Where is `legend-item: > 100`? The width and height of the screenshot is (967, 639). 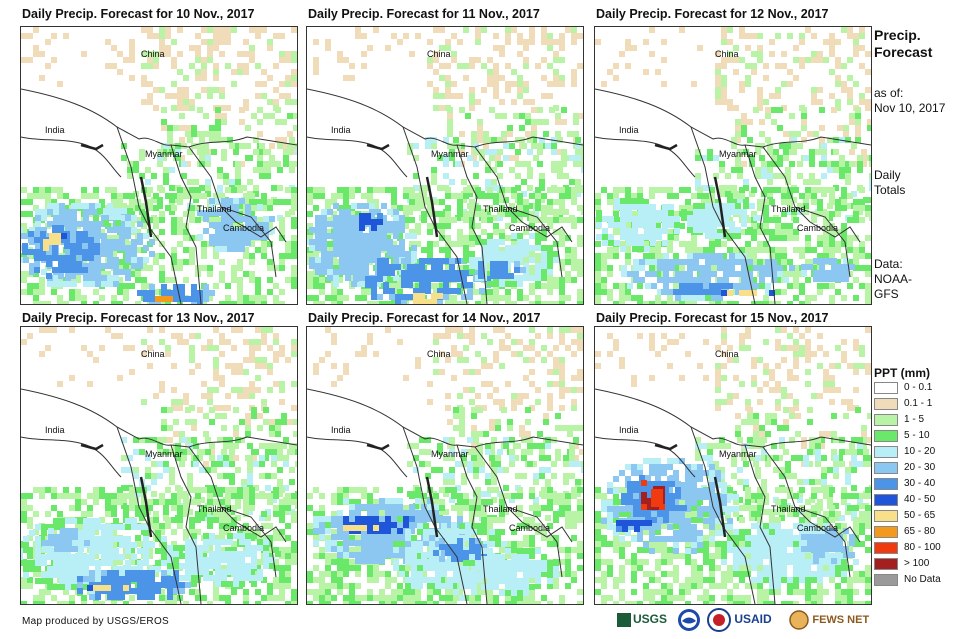
legend-item: > 100 is located at coordinates (919, 564).